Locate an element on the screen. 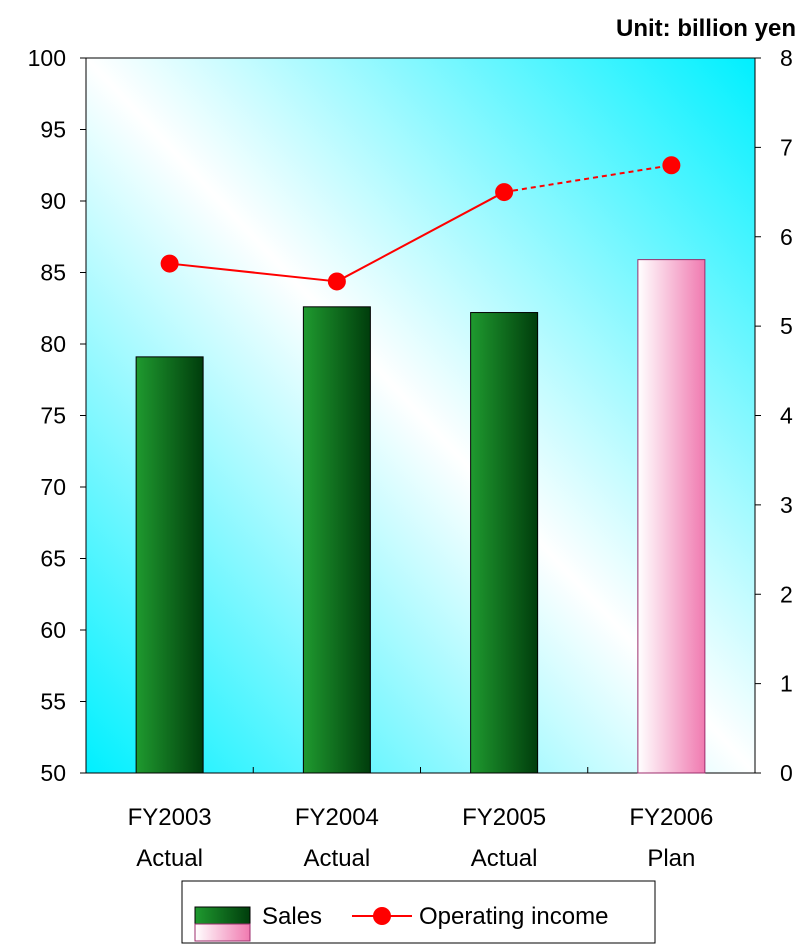  left-tick-label: 60 is located at coordinates (53, 630).